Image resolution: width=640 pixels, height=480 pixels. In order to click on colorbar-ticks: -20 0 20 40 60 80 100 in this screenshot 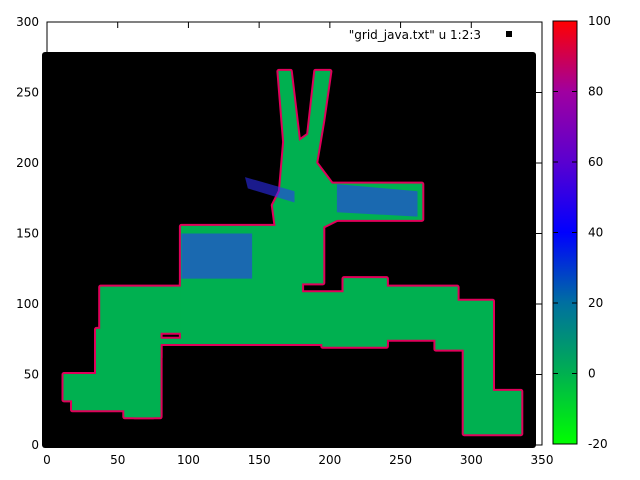, I will do `click(582, 232)`.